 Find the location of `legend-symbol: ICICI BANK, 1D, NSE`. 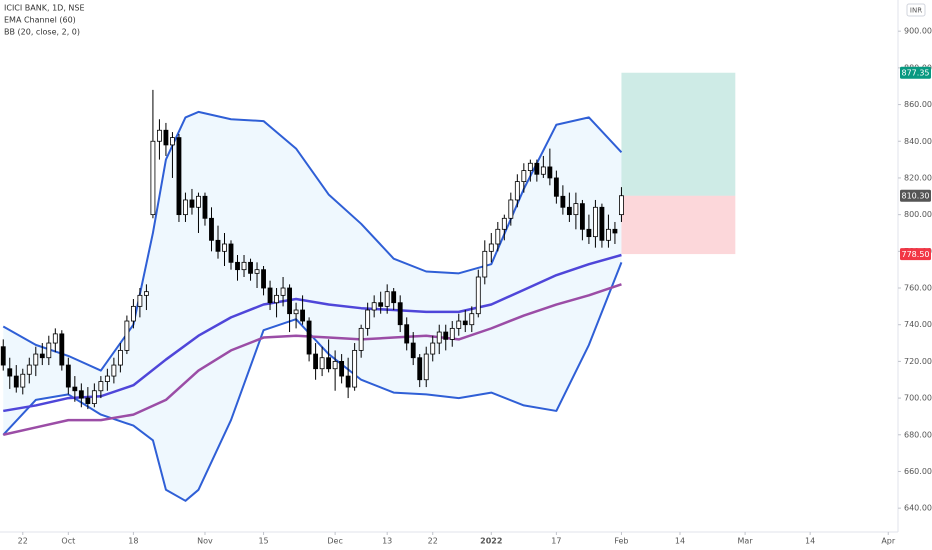

legend-symbol: ICICI BANK, 1D, NSE is located at coordinates (44, 8).